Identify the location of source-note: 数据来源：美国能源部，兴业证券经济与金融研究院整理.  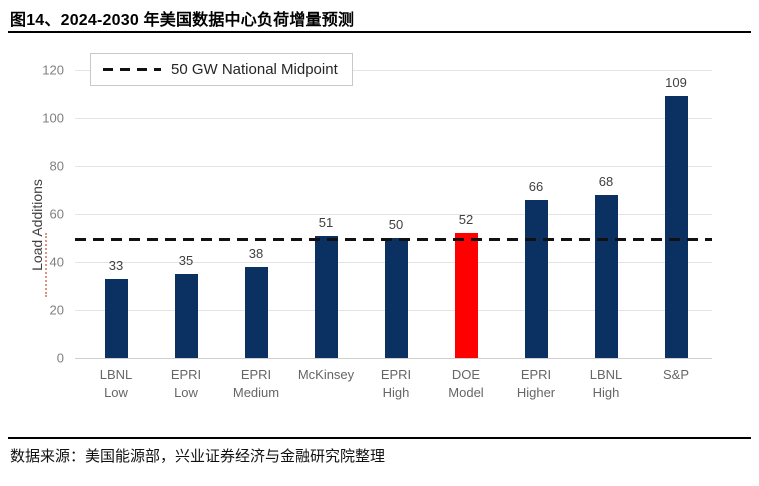
(198, 456).